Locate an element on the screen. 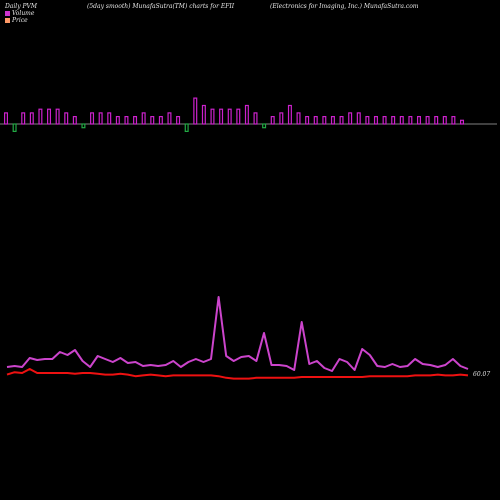 The height and width of the screenshot is (500, 500). legend-price: Price is located at coordinates (16, 20).